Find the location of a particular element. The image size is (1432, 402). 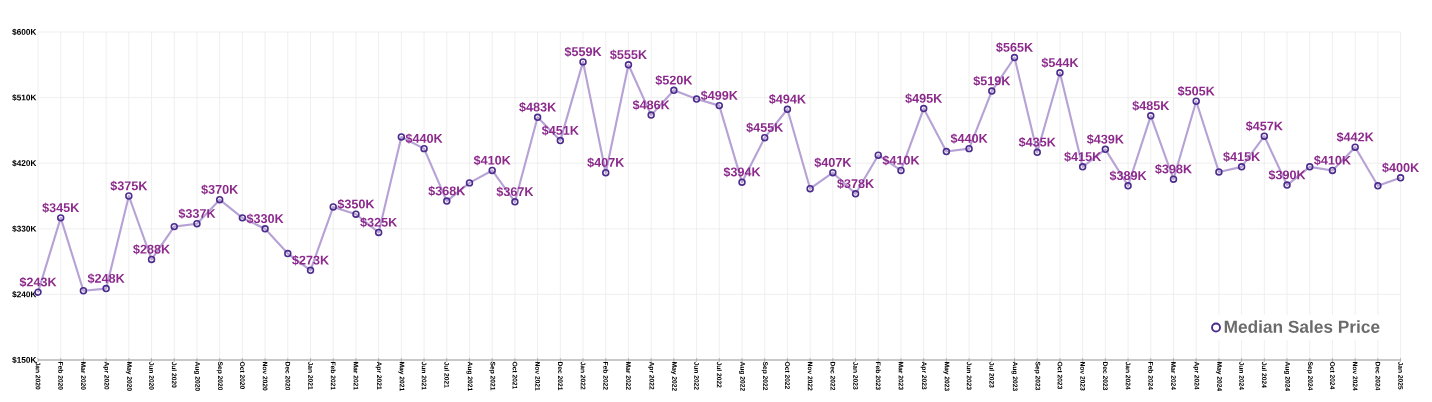

data-label: $520K is located at coordinates (674, 80).